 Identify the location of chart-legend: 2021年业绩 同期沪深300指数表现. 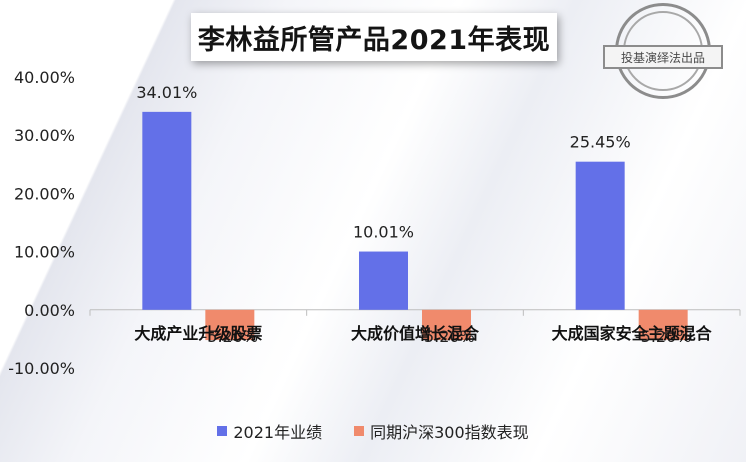
(373, 431).